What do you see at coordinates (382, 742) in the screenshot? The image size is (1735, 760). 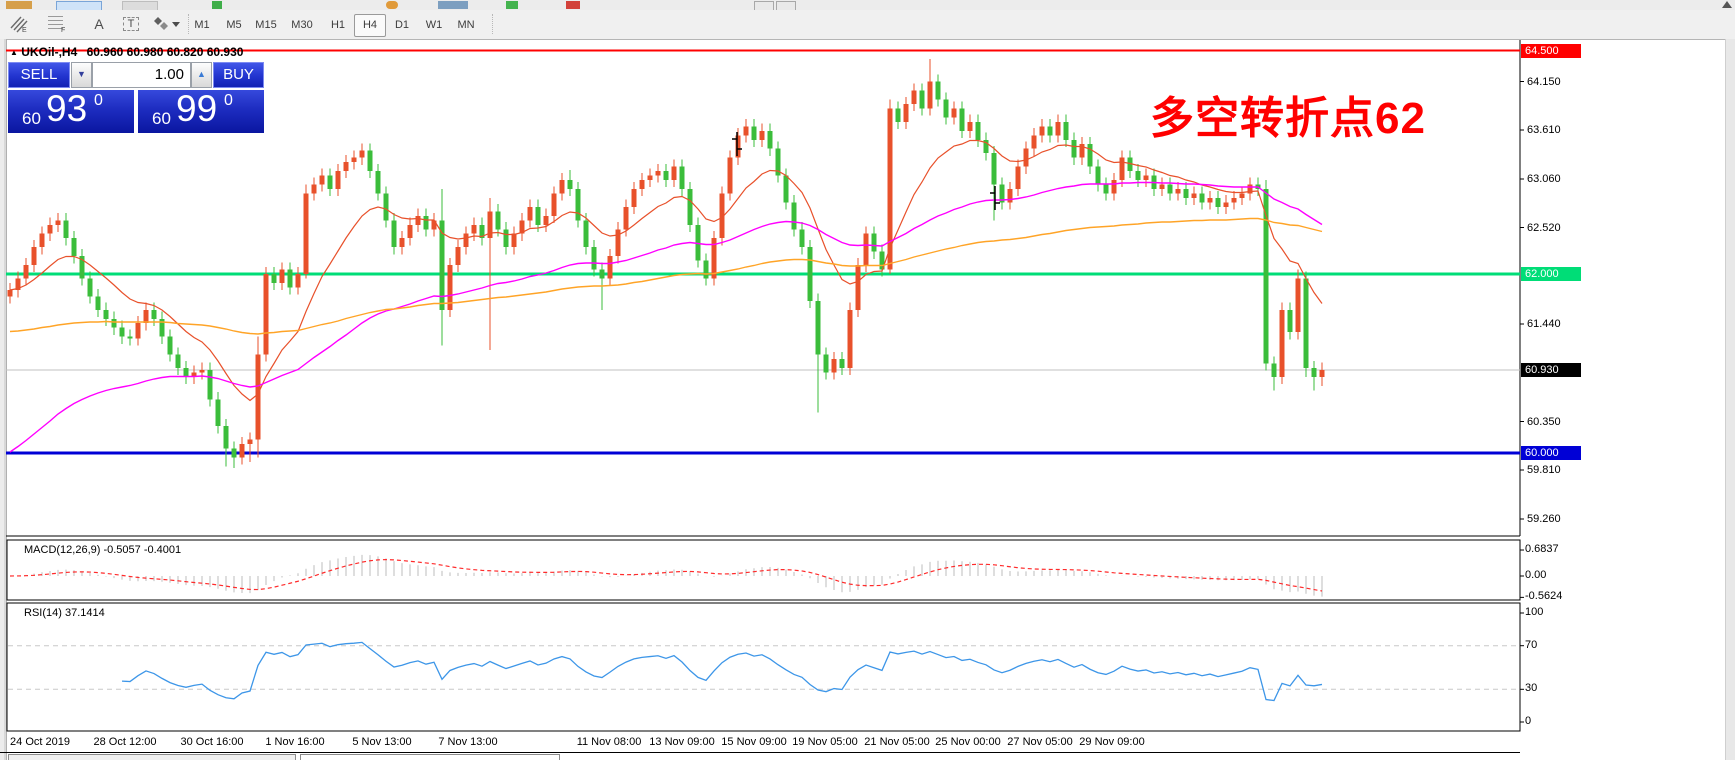 I see `time-label: 5 Nov 13:00` at bounding box center [382, 742].